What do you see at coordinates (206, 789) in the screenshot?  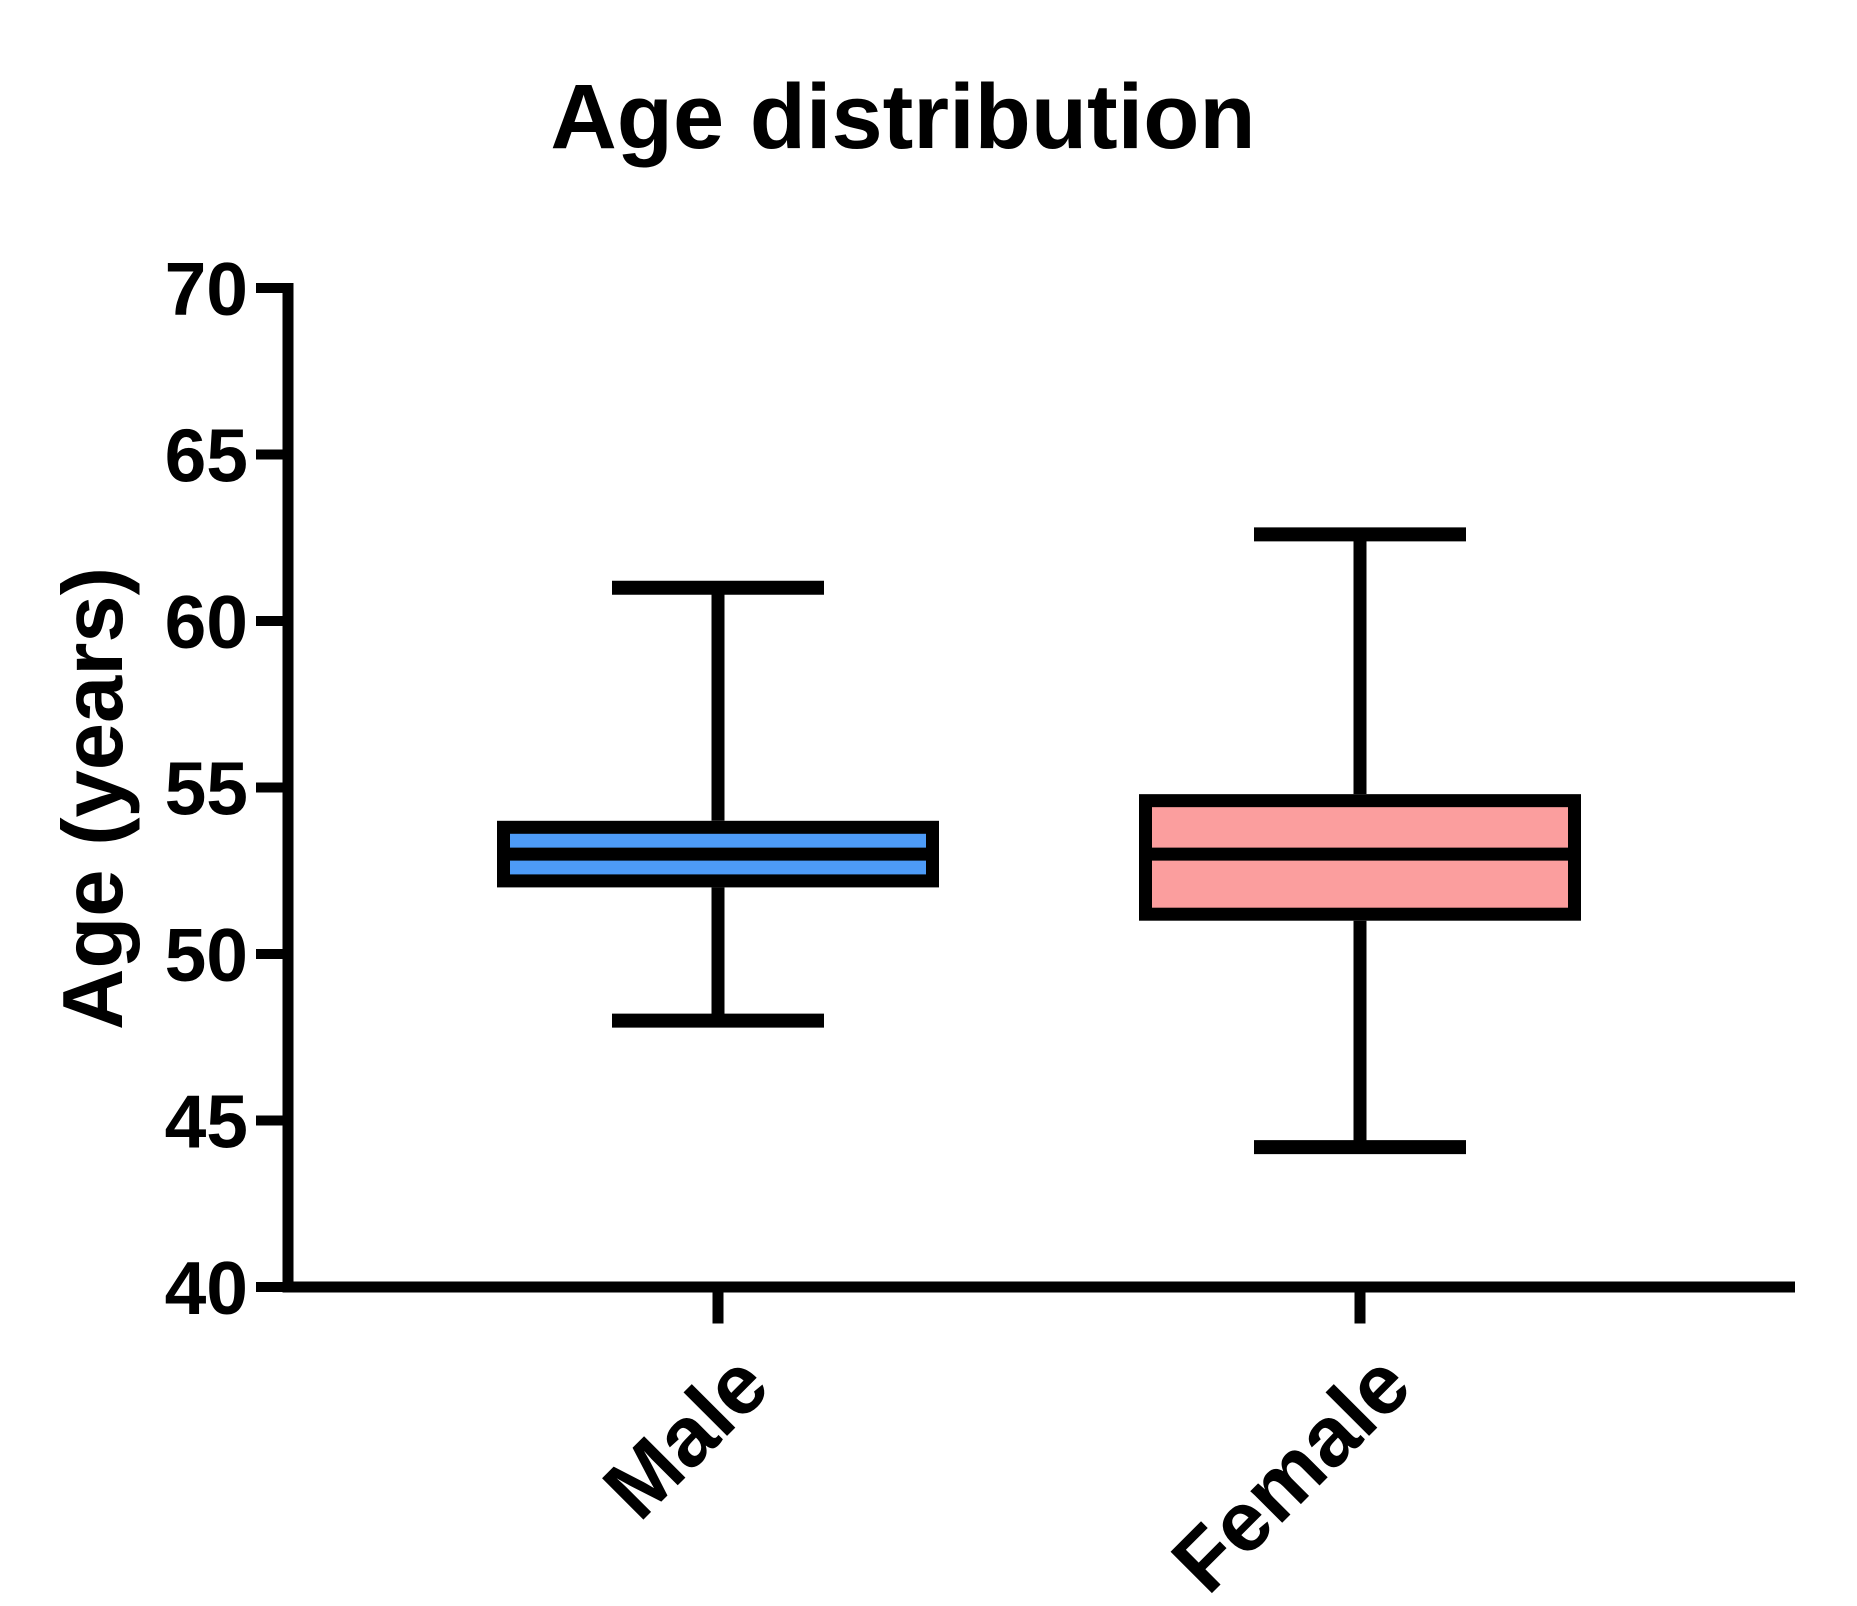 I see `y-tick-label-55: 55` at bounding box center [206, 789].